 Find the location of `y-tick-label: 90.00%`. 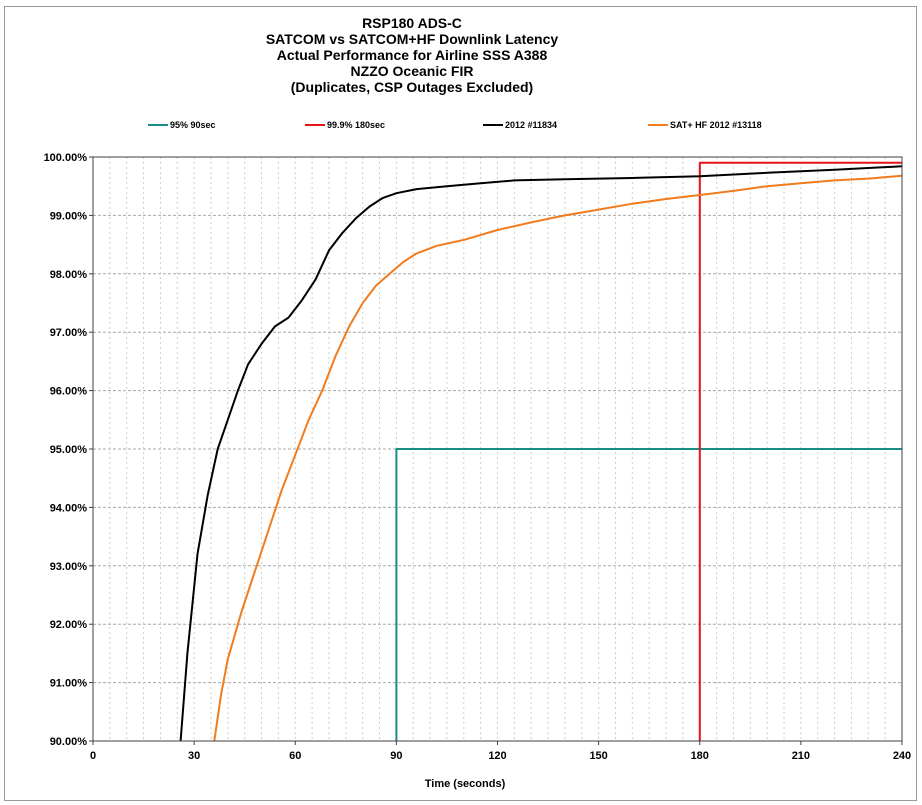

y-tick-label: 90.00% is located at coordinates (69, 742).